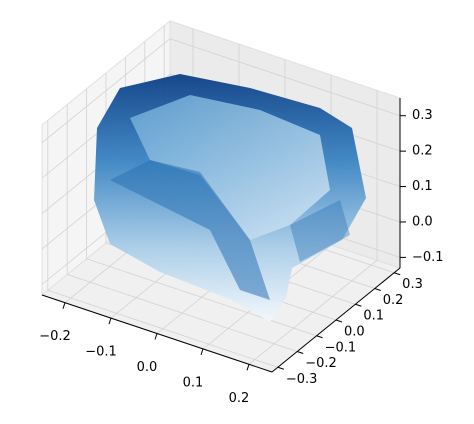 This screenshot has height=424, width=474. Describe the element at coordinates (101, 352) in the screenshot. I see `x-tick-label: −0.1` at that location.